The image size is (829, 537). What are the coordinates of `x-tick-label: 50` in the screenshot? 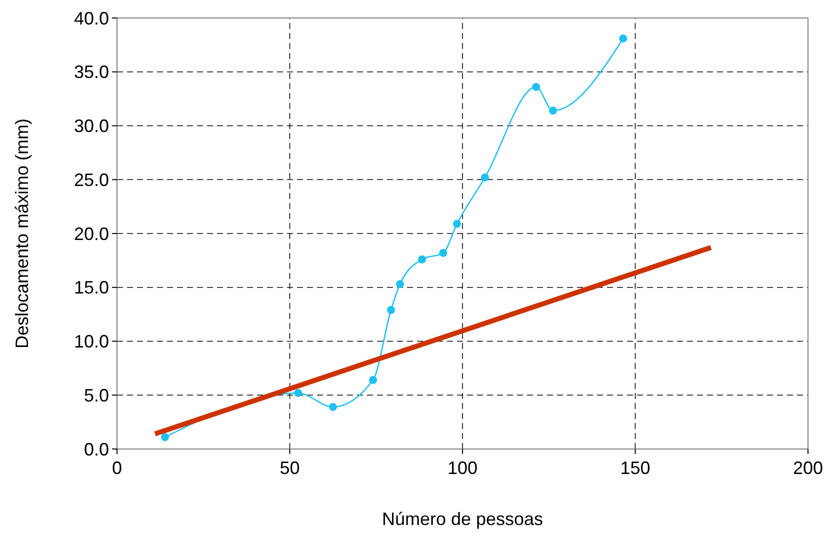 It's located at (290, 468).